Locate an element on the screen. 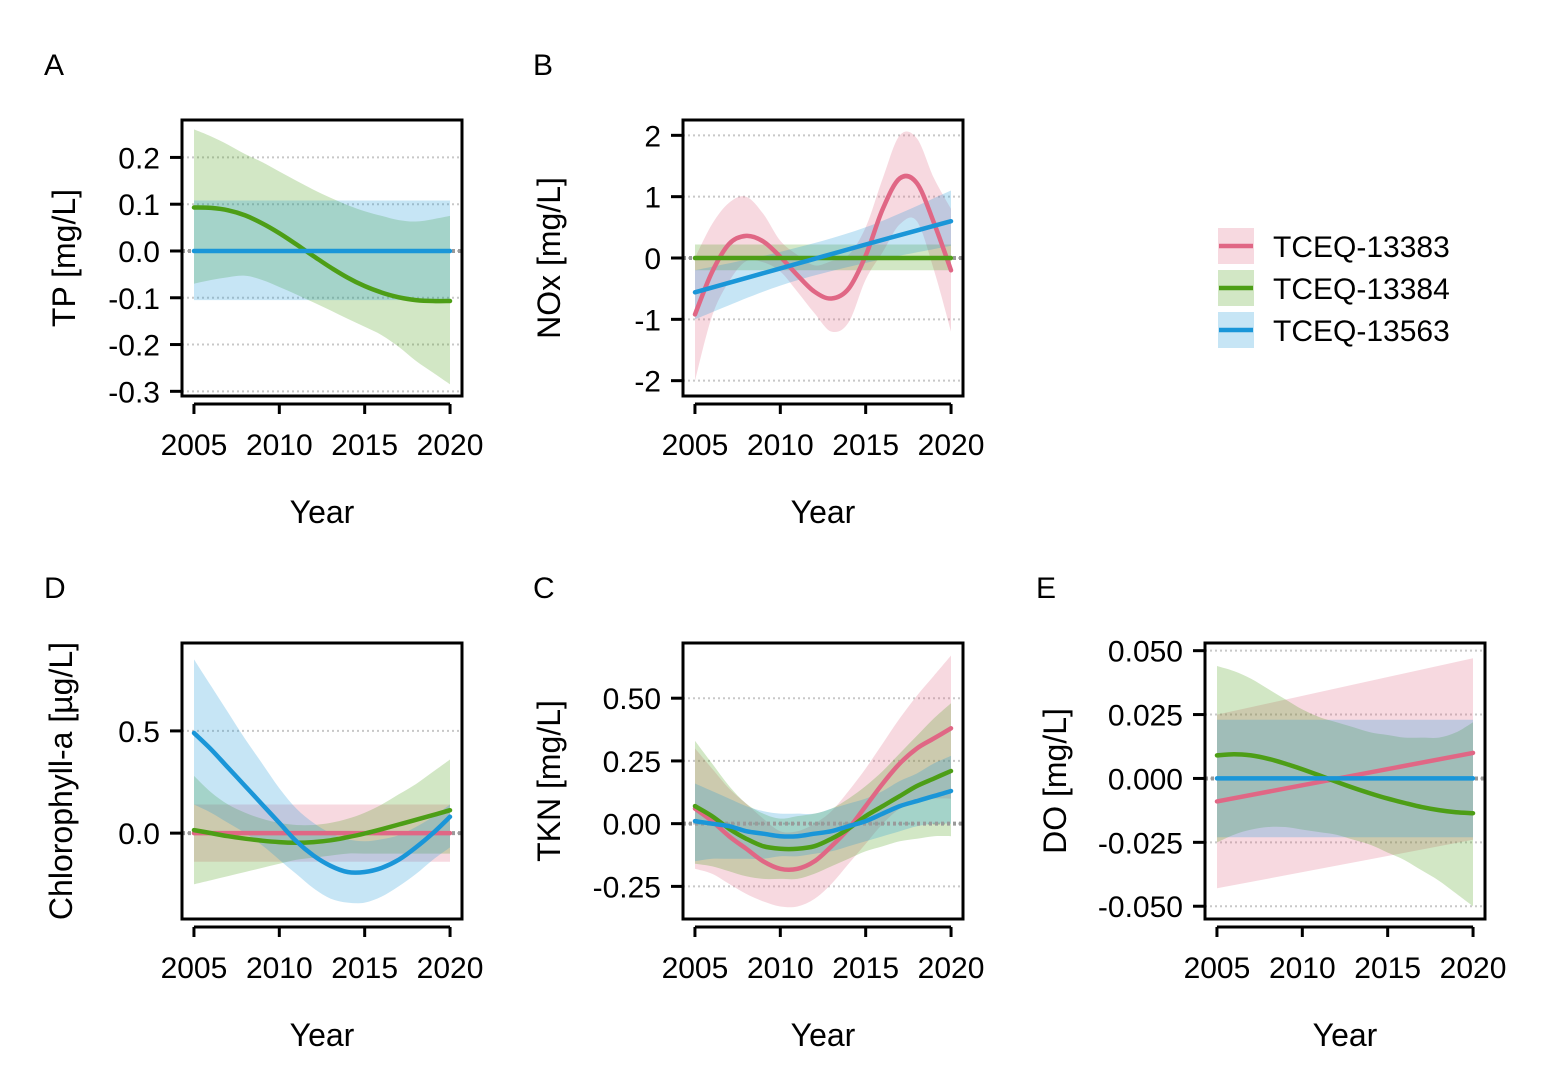 Image resolution: width=1560 pixels, height=1092 pixels. plot-frame-e is located at coordinates (1345, 781).